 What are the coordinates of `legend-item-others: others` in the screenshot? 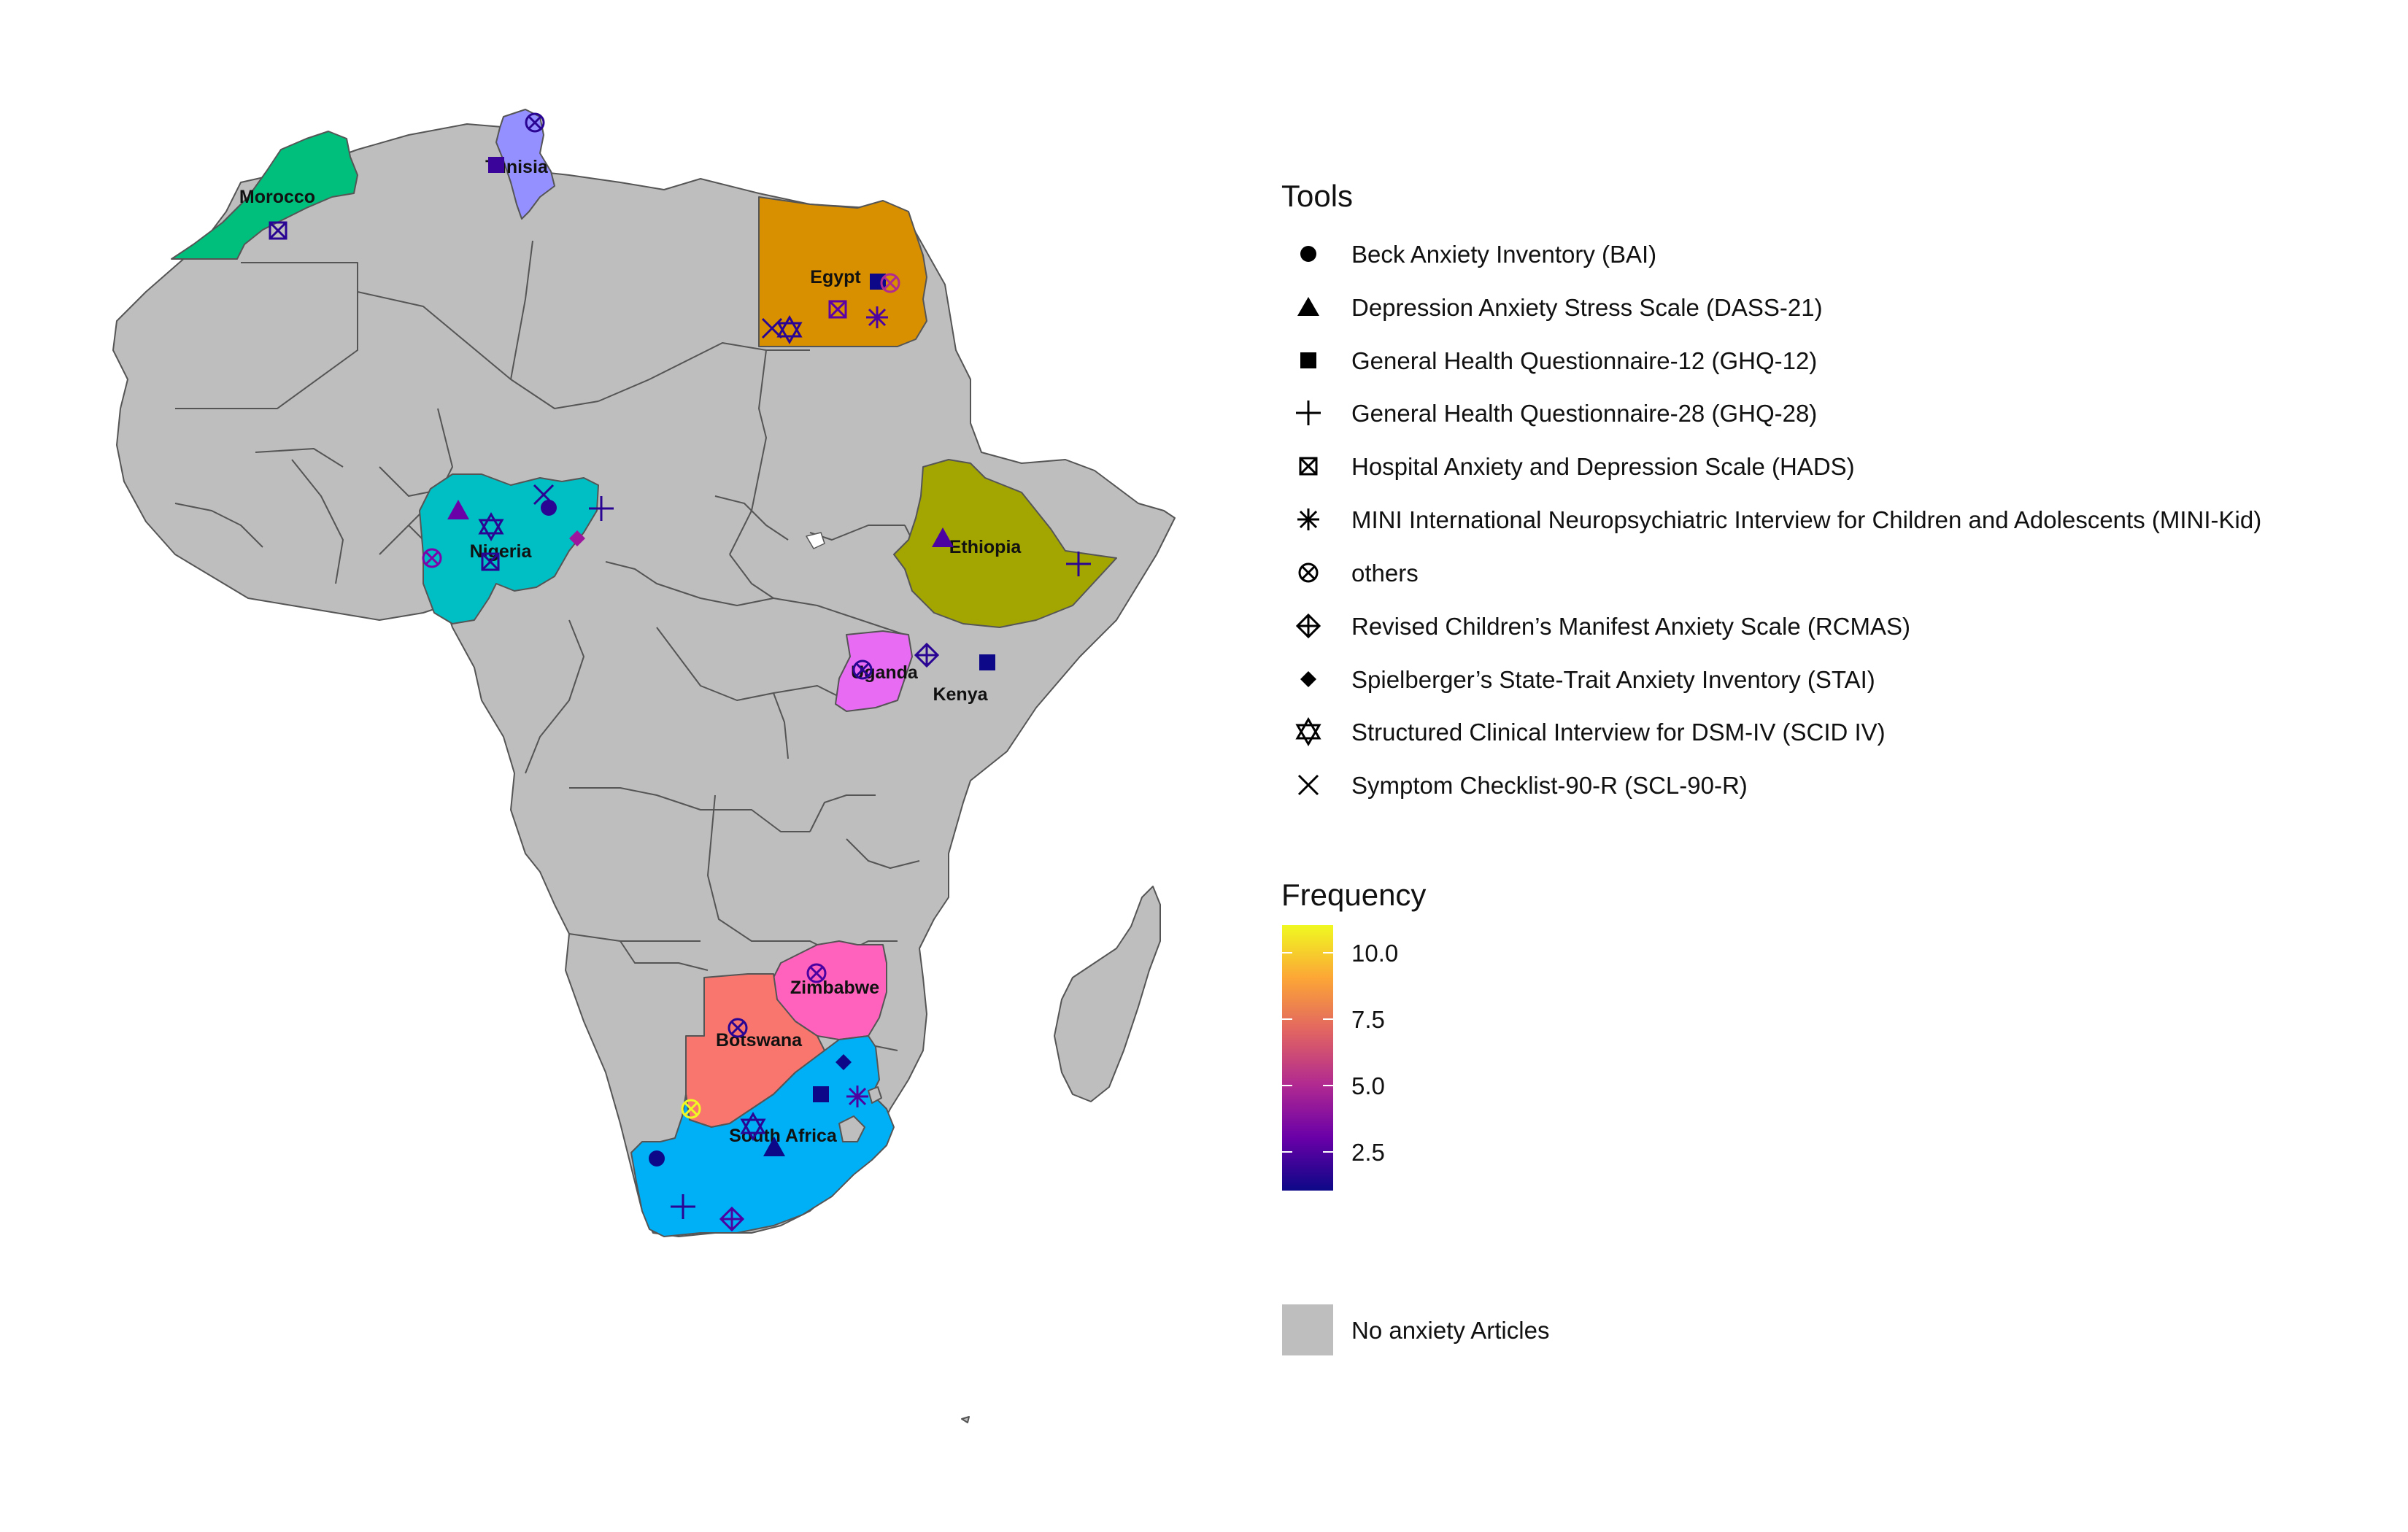 It's located at (1358, 574).